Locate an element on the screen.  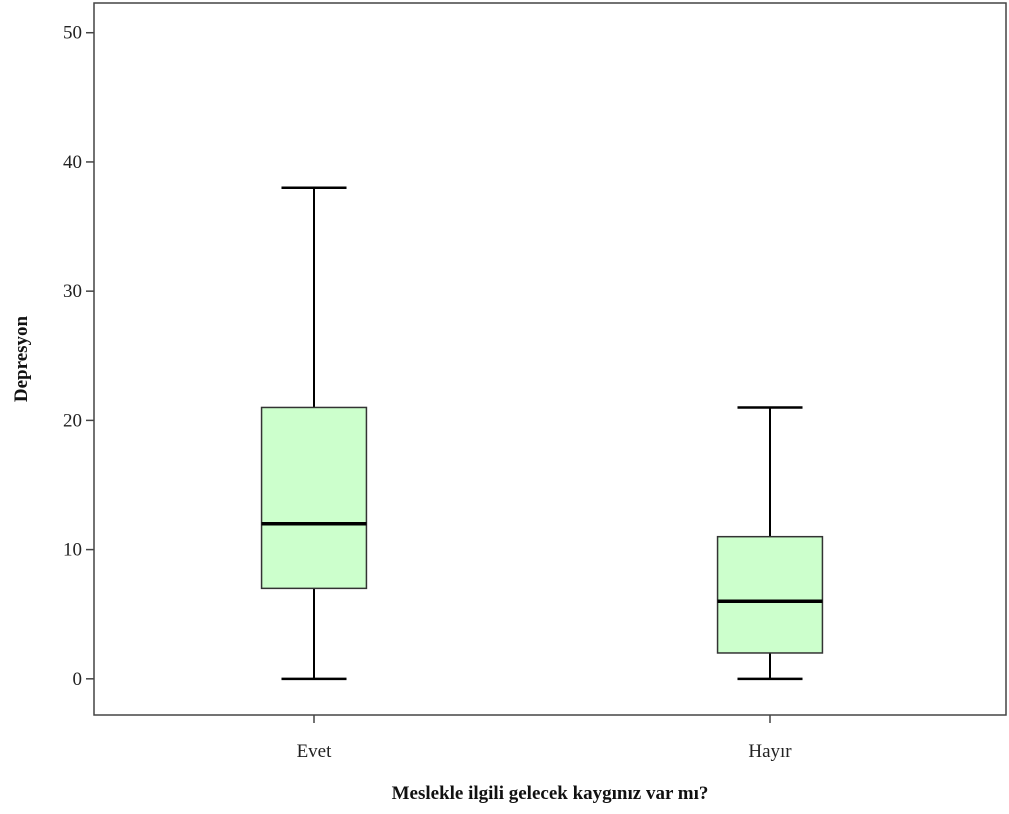
y-tick-label: 0 is located at coordinates (78, 679).